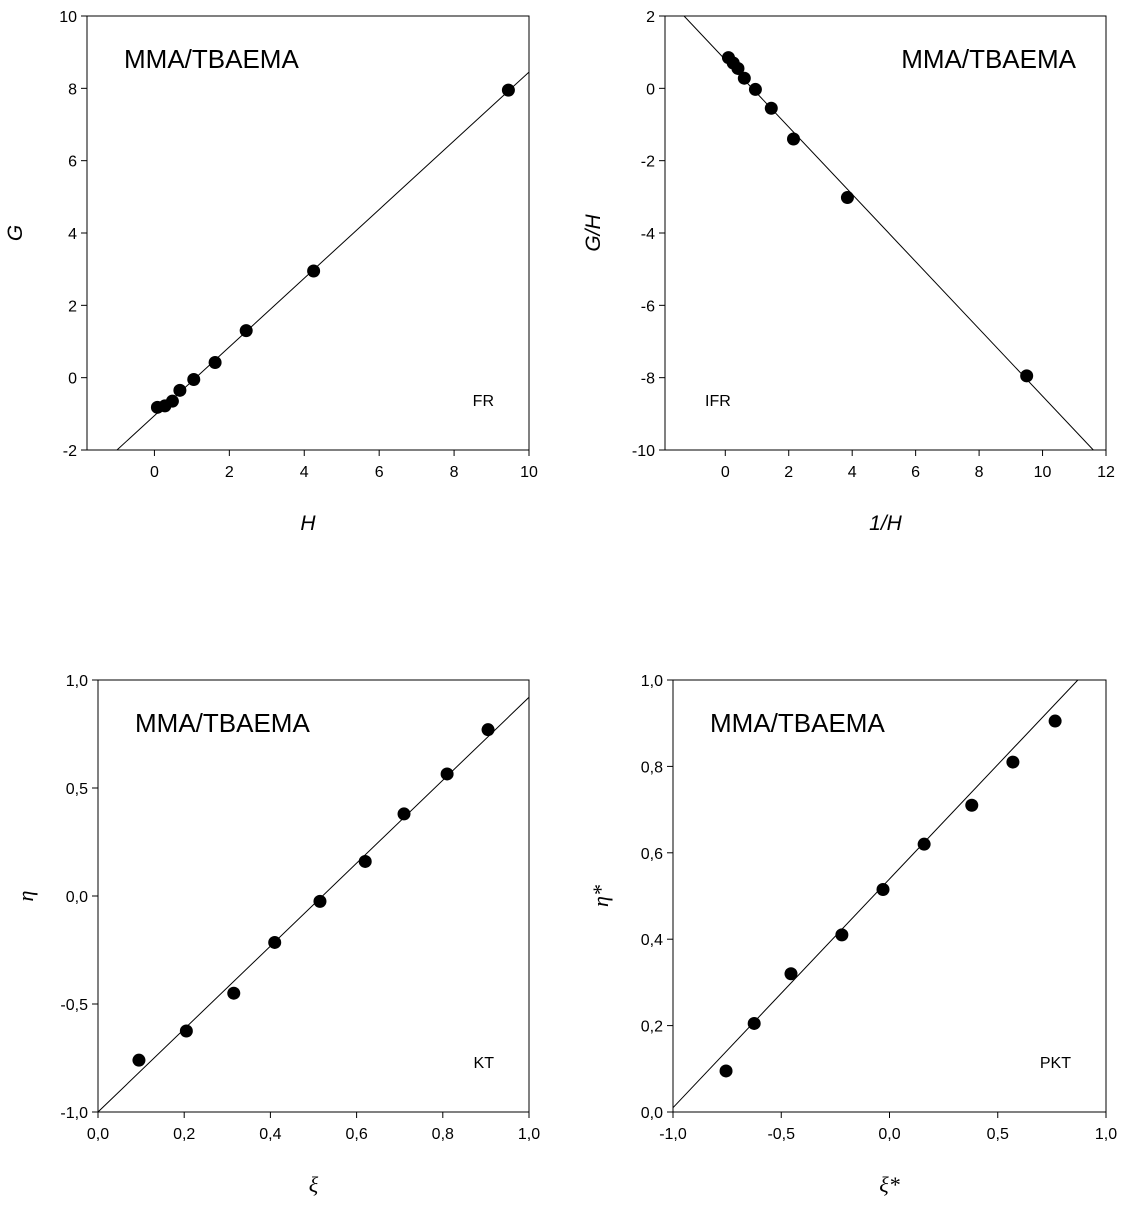 The height and width of the screenshot is (1205, 1126). What do you see at coordinates (68, 17) in the screenshot?
I see `y-tick-label: 10` at bounding box center [68, 17].